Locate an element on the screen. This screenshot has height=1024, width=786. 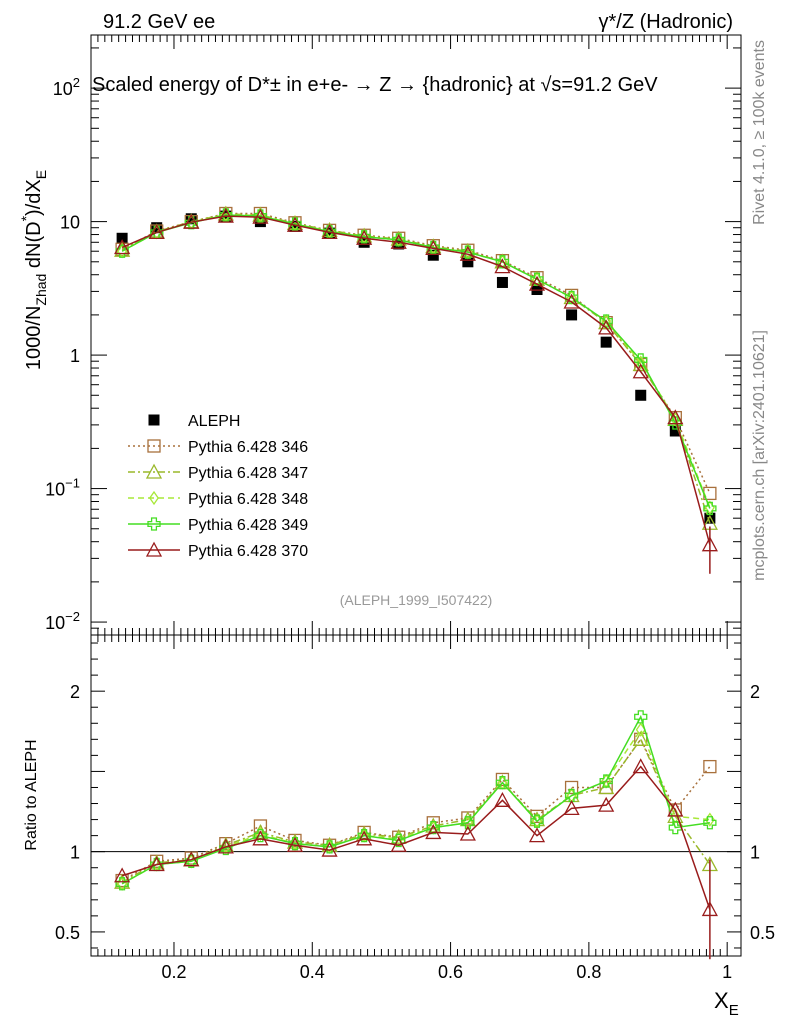
rivet-label: Rivet 4.1.0, ≥ 100k events is located at coordinates (759, 132).